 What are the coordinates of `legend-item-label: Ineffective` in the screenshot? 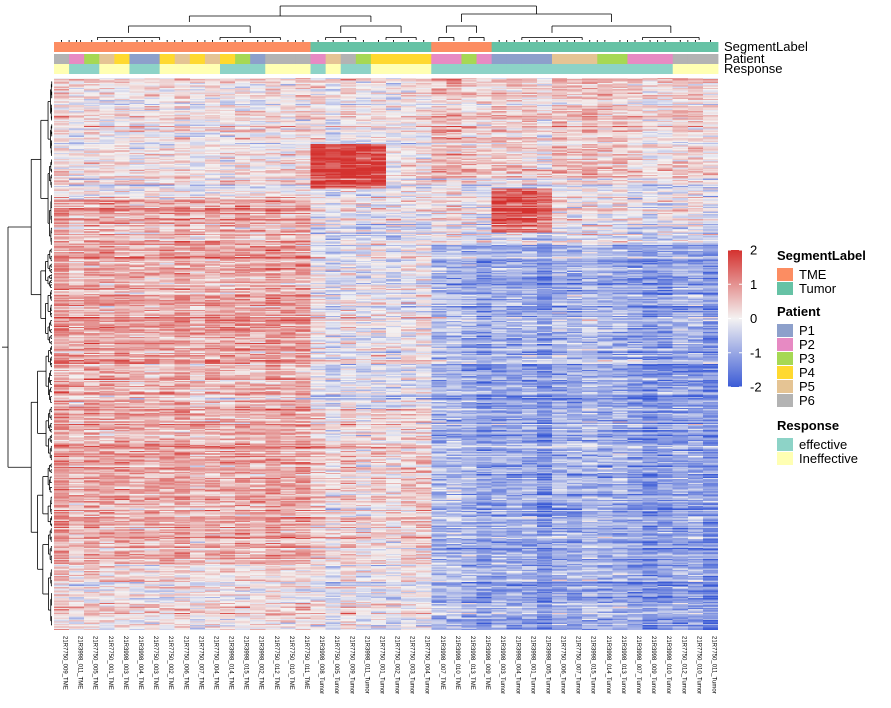 It's located at (828, 458).